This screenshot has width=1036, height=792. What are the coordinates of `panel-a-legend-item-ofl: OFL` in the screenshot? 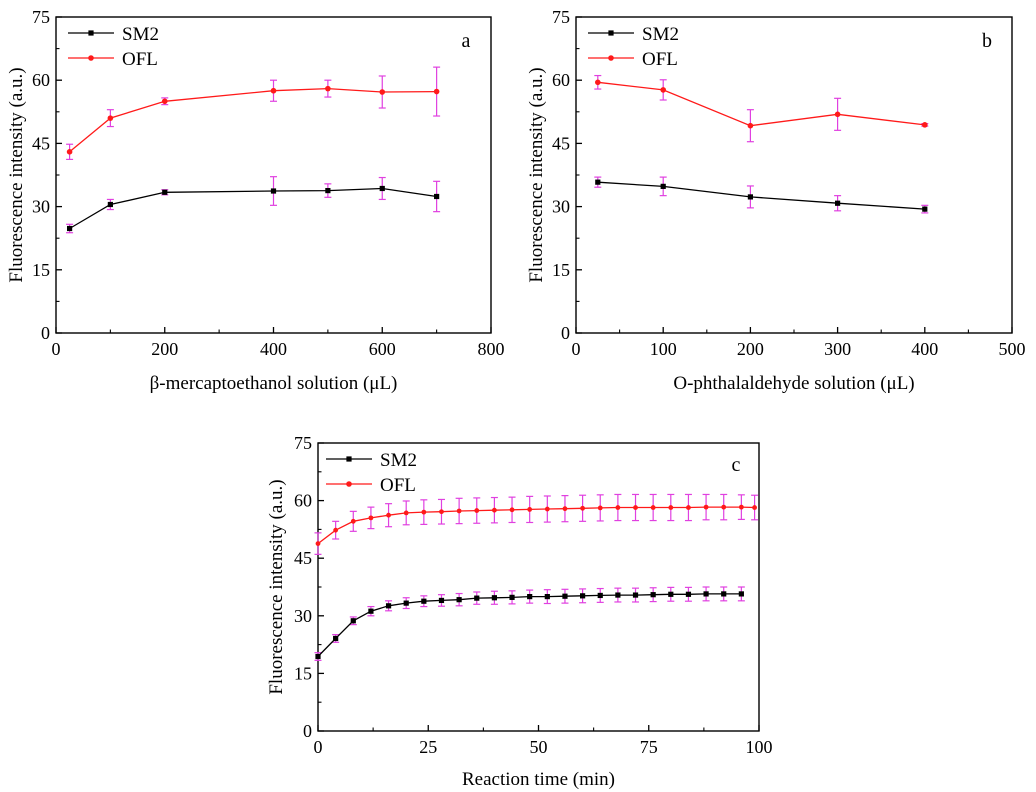 It's located at (113, 59).